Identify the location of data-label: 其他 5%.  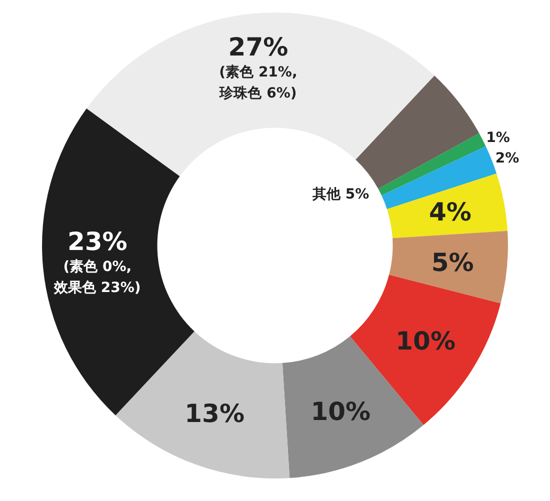
(341, 194).